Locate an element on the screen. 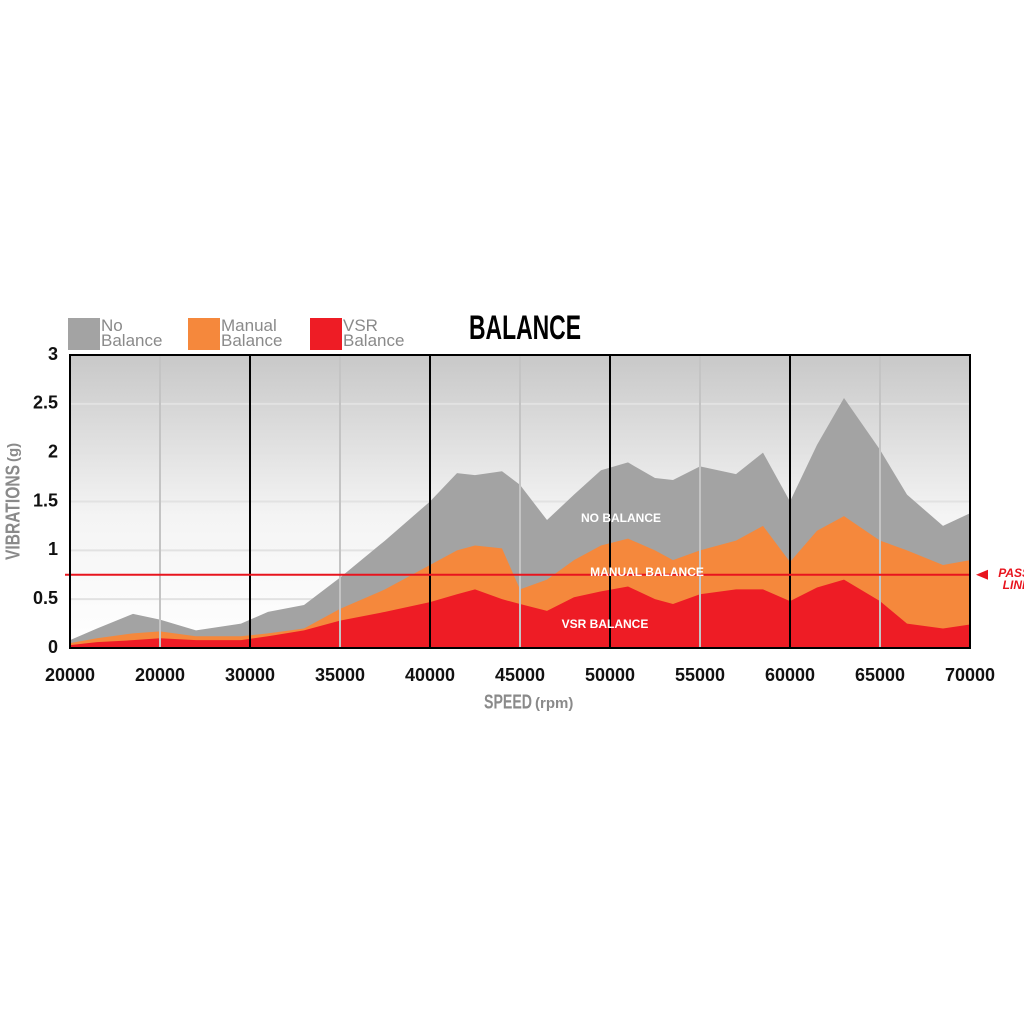 Image resolution: width=1024 pixels, height=1024 pixels. y-tick-label: 1 is located at coordinates (53, 549).